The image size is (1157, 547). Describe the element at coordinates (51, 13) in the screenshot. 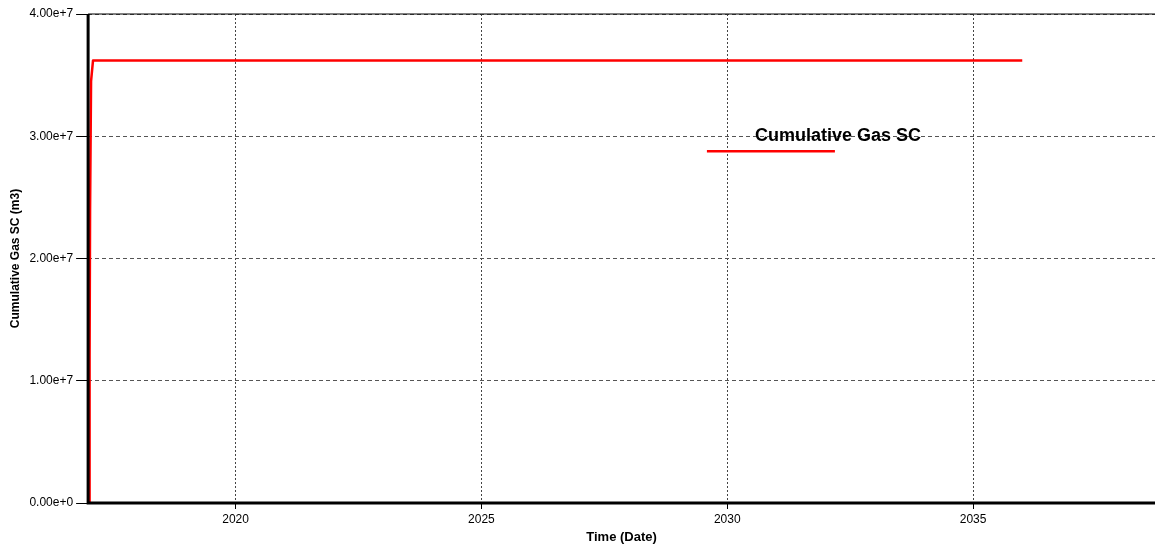

I see `y-tick-label: 4.00e+7` at that location.